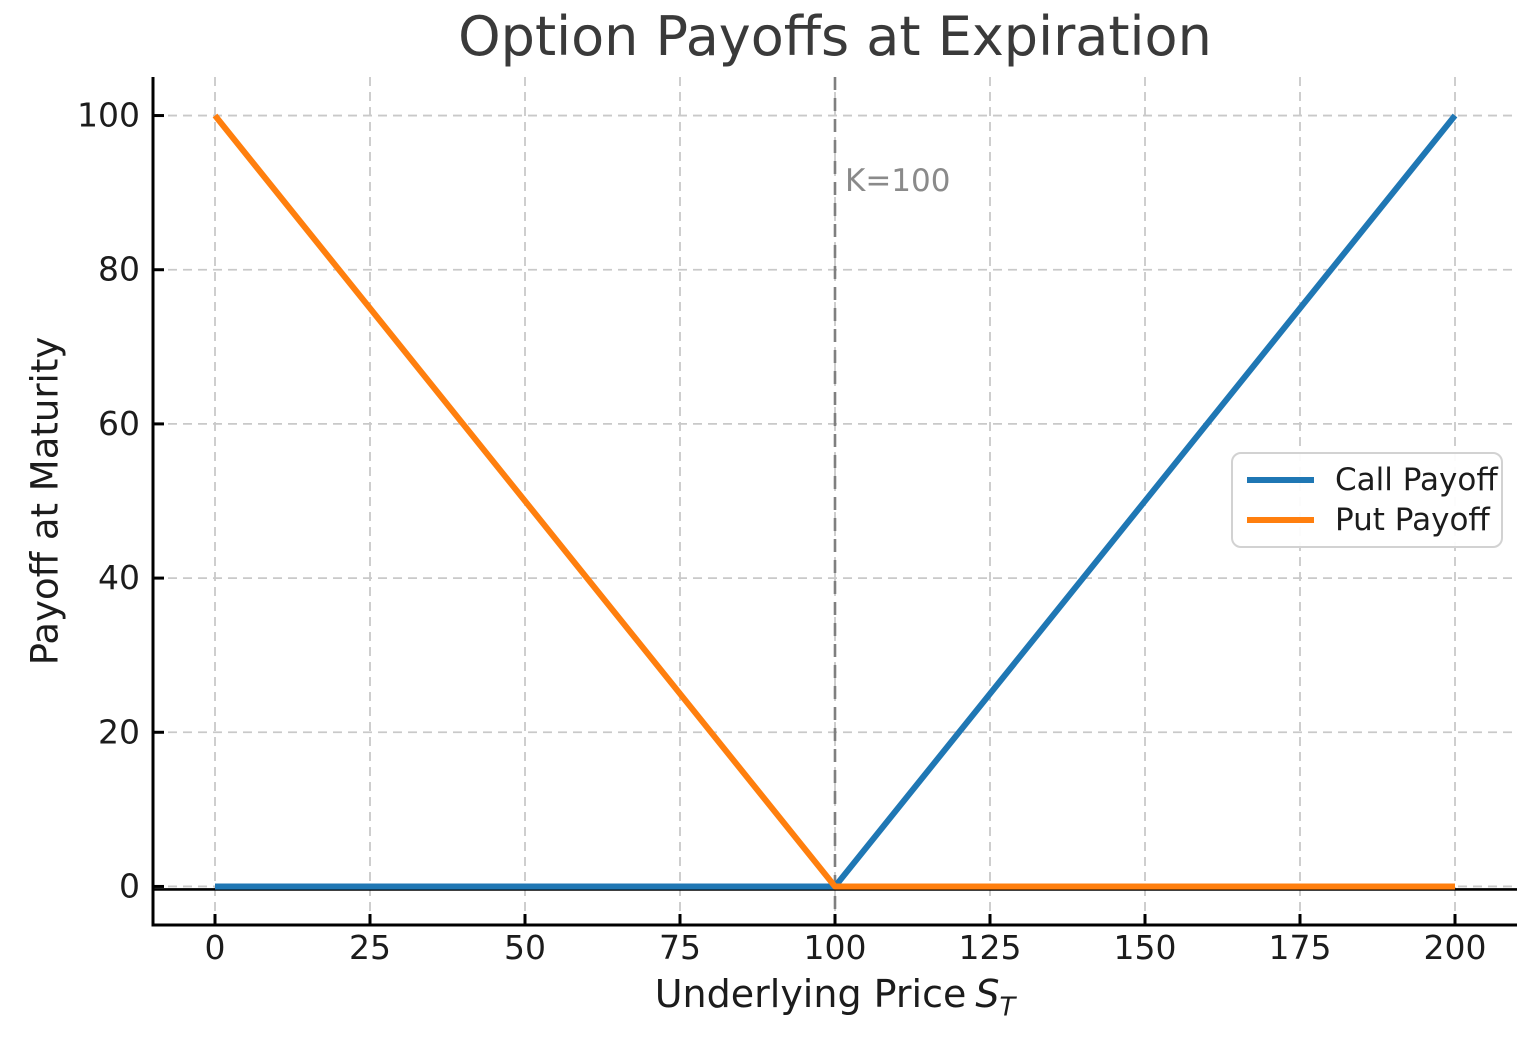 This screenshot has height=1048, width=1537. Describe the element at coordinates (119, 577) in the screenshot. I see `svg-text: 40` at that location.